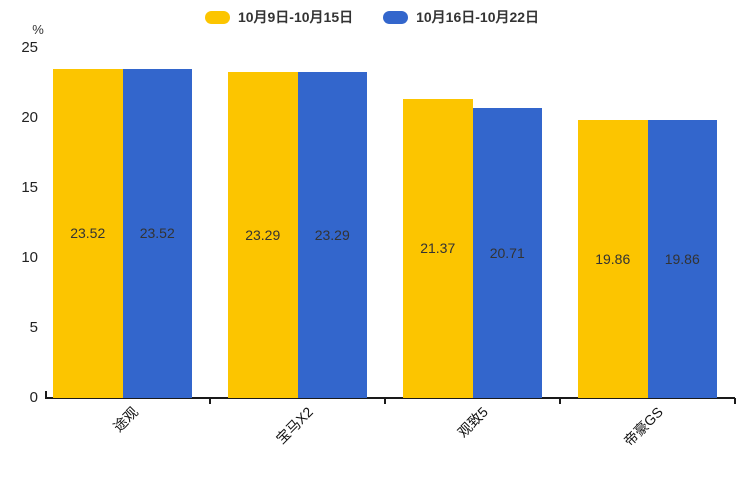 This screenshot has width=744, height=496. Describe the element at coordinates (372, 17) in the screenshot. I see `chart-legend: 10月9日-10月15日 10月16日-10月22日` at that location.